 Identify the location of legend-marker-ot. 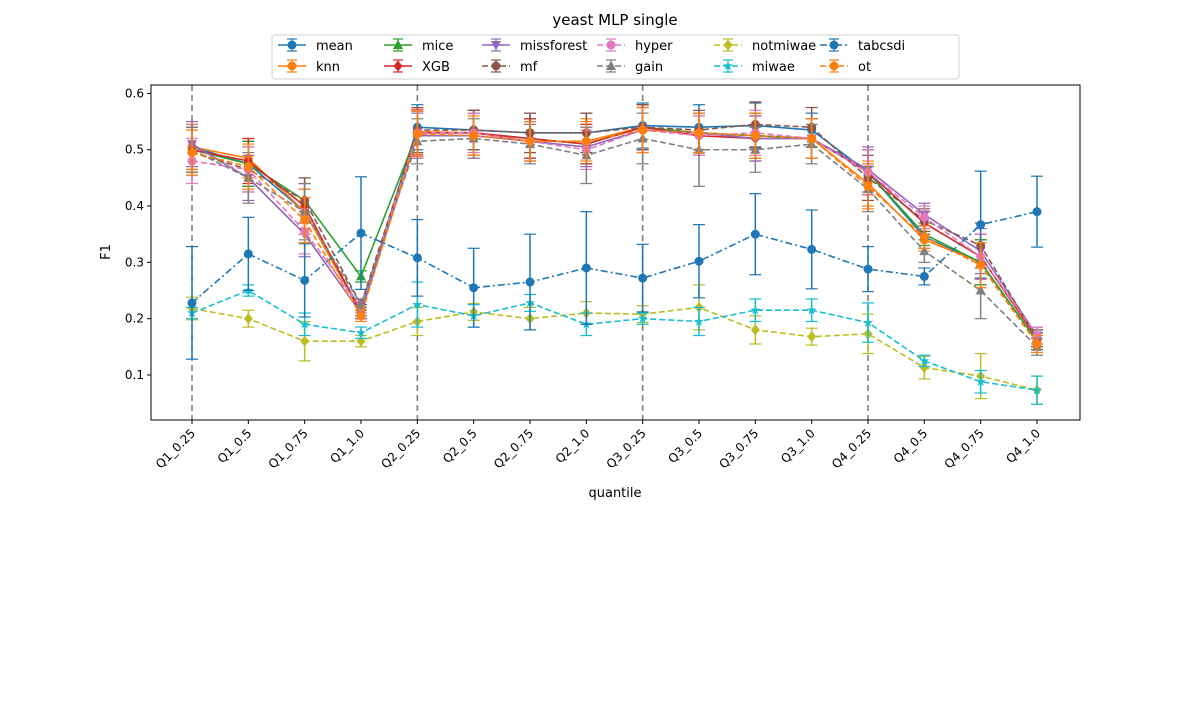
(834, 66).